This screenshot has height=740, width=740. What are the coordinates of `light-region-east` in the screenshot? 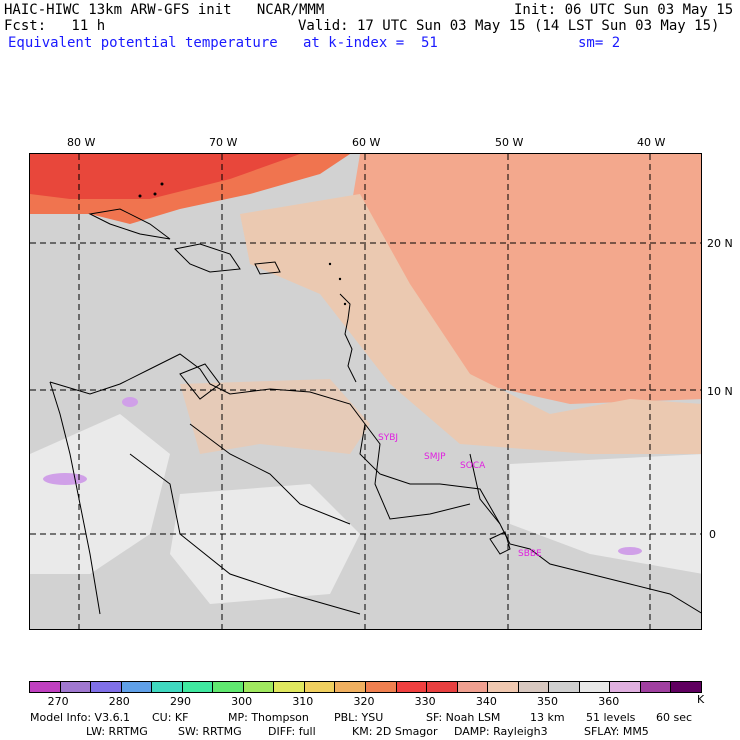 It's located at (605, 514).